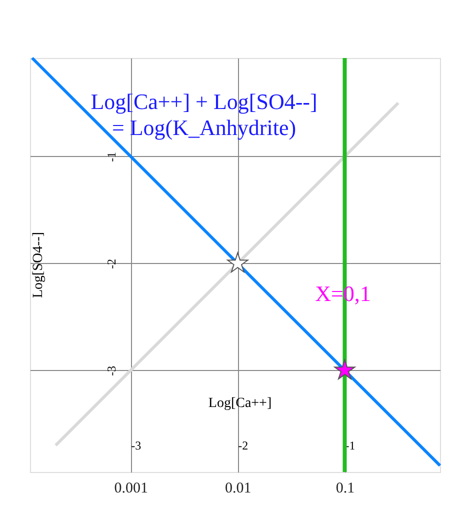  I want to click on y-tick-label: -3, so click(111, 371).